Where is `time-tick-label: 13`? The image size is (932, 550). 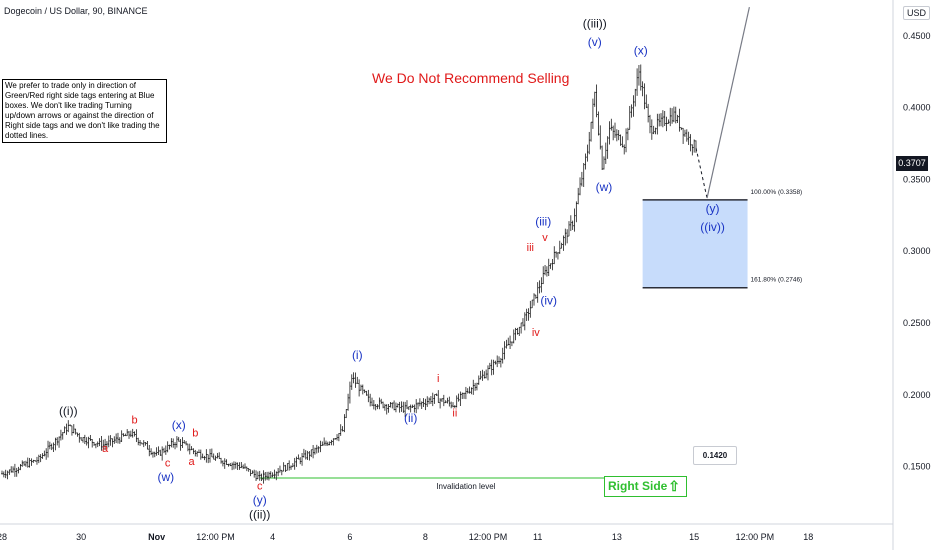
time-tick-label: 13 is located at coordinates (617, 537).